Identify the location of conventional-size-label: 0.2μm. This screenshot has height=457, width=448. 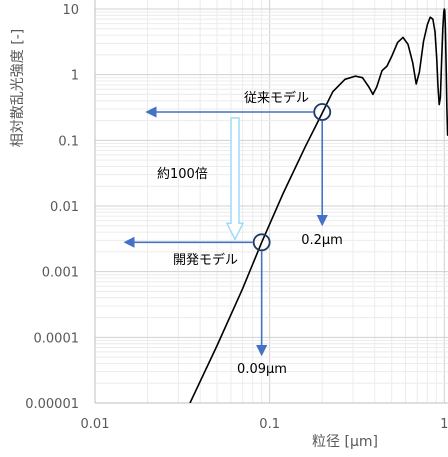
(322, 240).